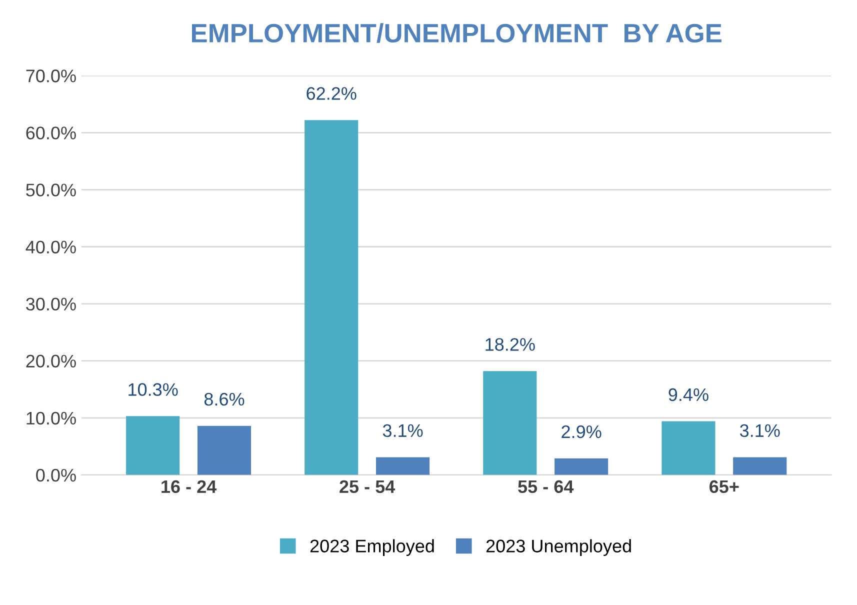 This screenshot has height=605, width=857. I want to click on x-tick-label: 25 - 54, so click(368, 487).